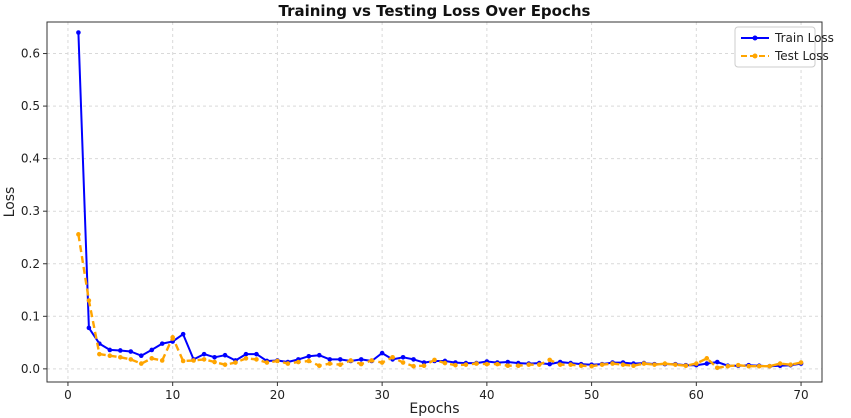  I want to click on x-tick-label: 70, so click(800, 395).